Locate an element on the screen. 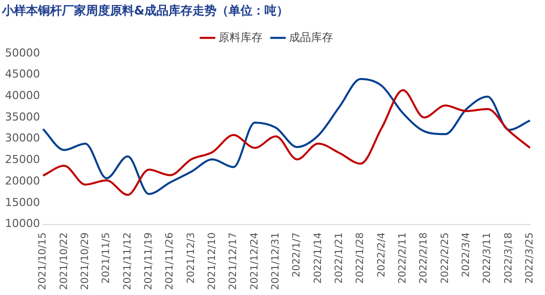 This screenshot has width=545, height=295. x-tick-label: 2022/3/4 is located at coordinates (466, 255).